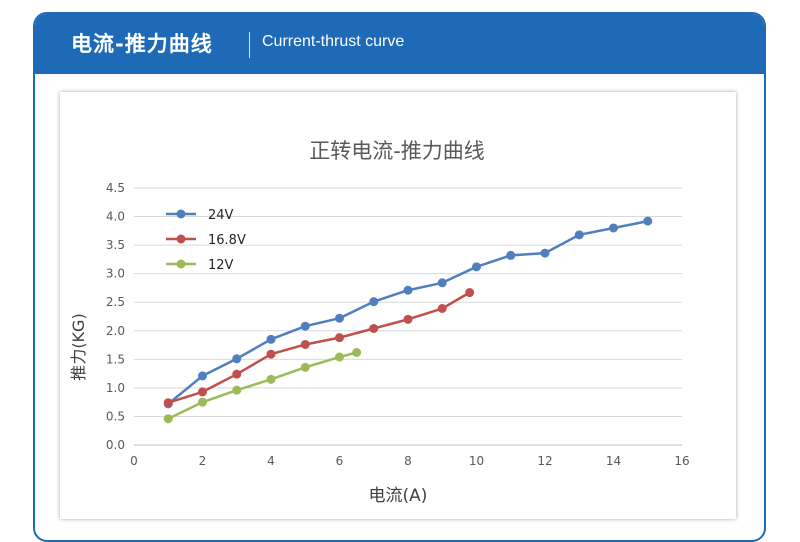 The width and height of the screenshot is (800, 542). Describe the element at coordinates (115, 416) in the screenshot. I see `y-tick-label: 0.5` at that location.